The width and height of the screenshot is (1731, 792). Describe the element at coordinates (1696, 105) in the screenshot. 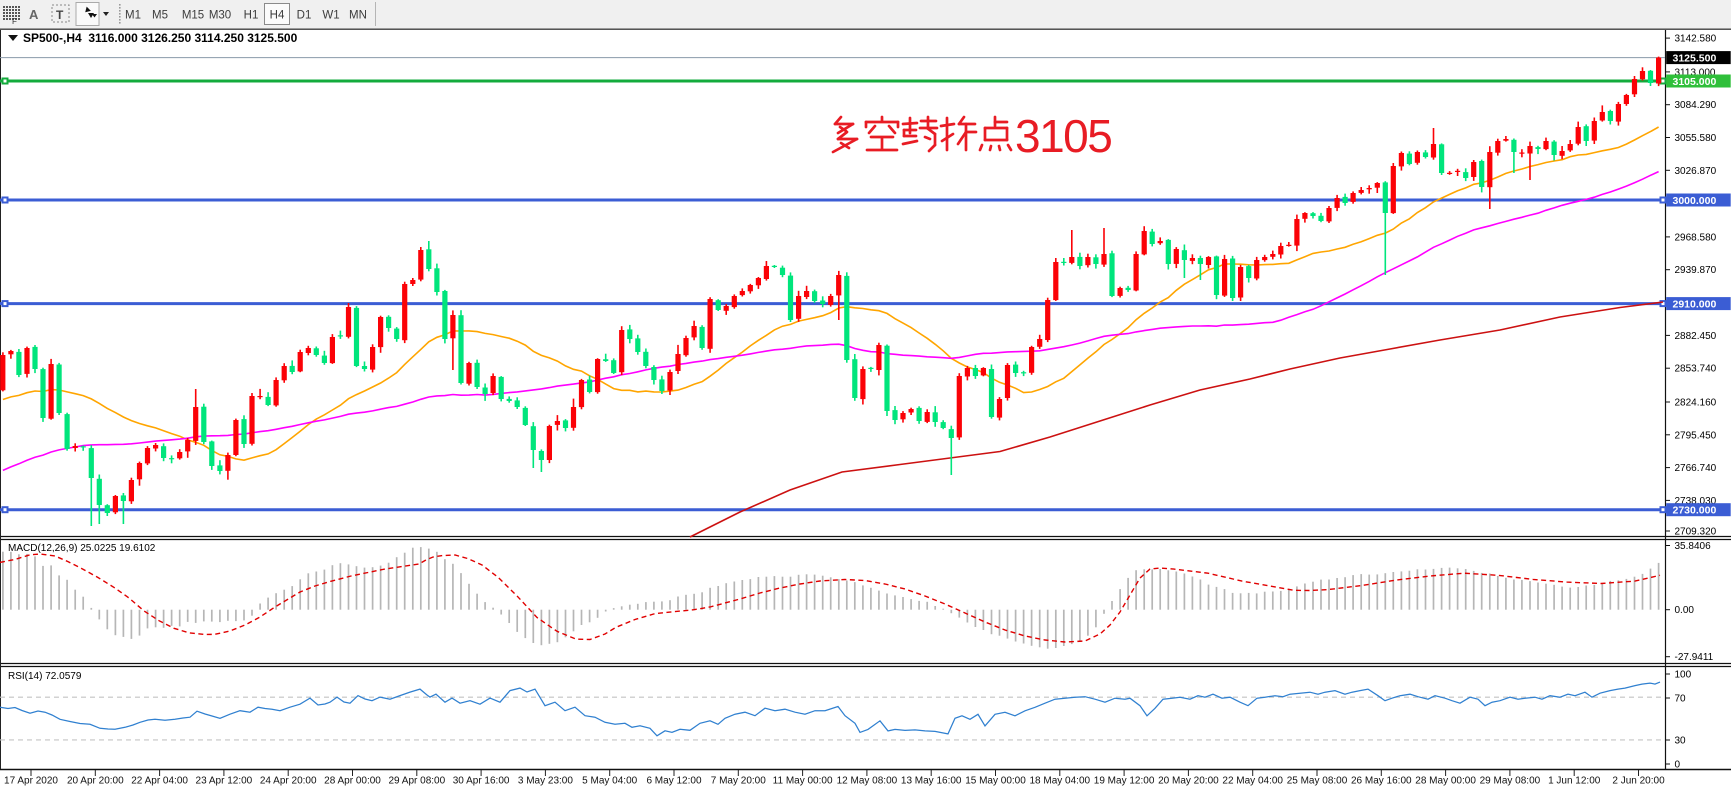

I see `svg-text: 3084.290` at that location.